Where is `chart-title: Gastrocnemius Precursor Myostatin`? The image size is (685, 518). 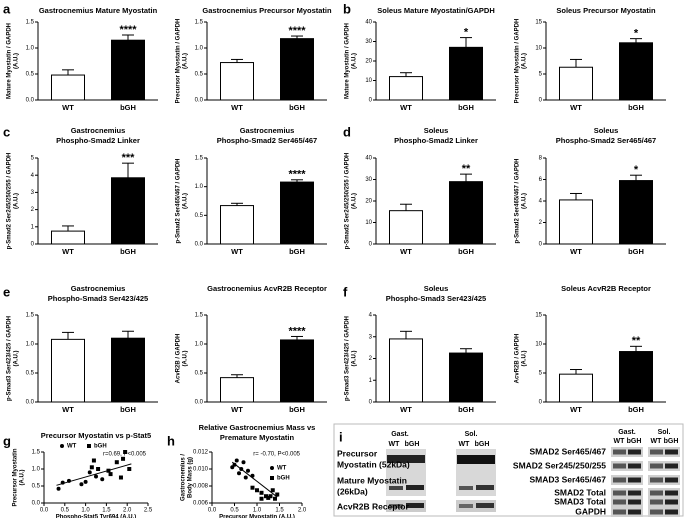
chart-title: Gastrocnemius Precursor Myostatin is located at coordinates (267, 10).